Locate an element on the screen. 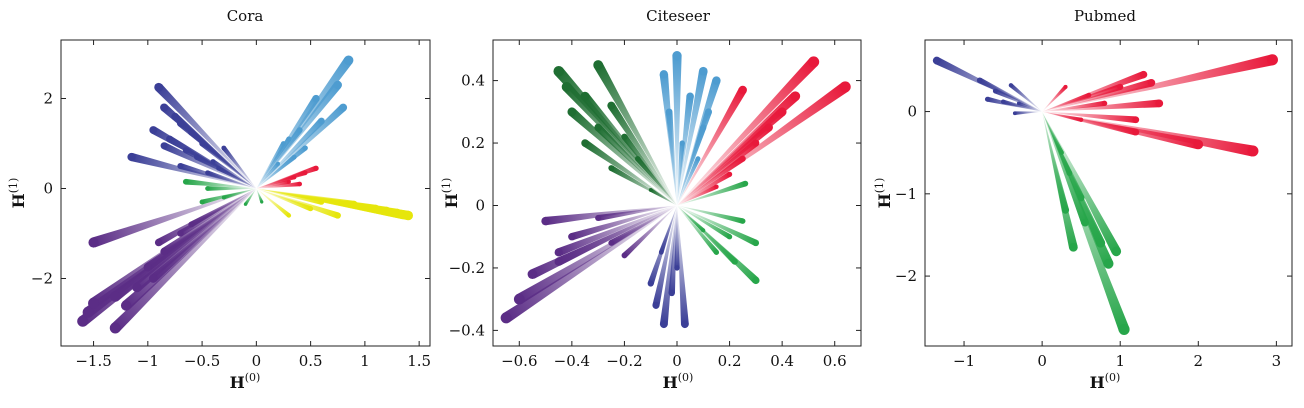 This screenshot has width=1304, height=408. x-tick-label: 1.5 is located at coordinates (419, 361).